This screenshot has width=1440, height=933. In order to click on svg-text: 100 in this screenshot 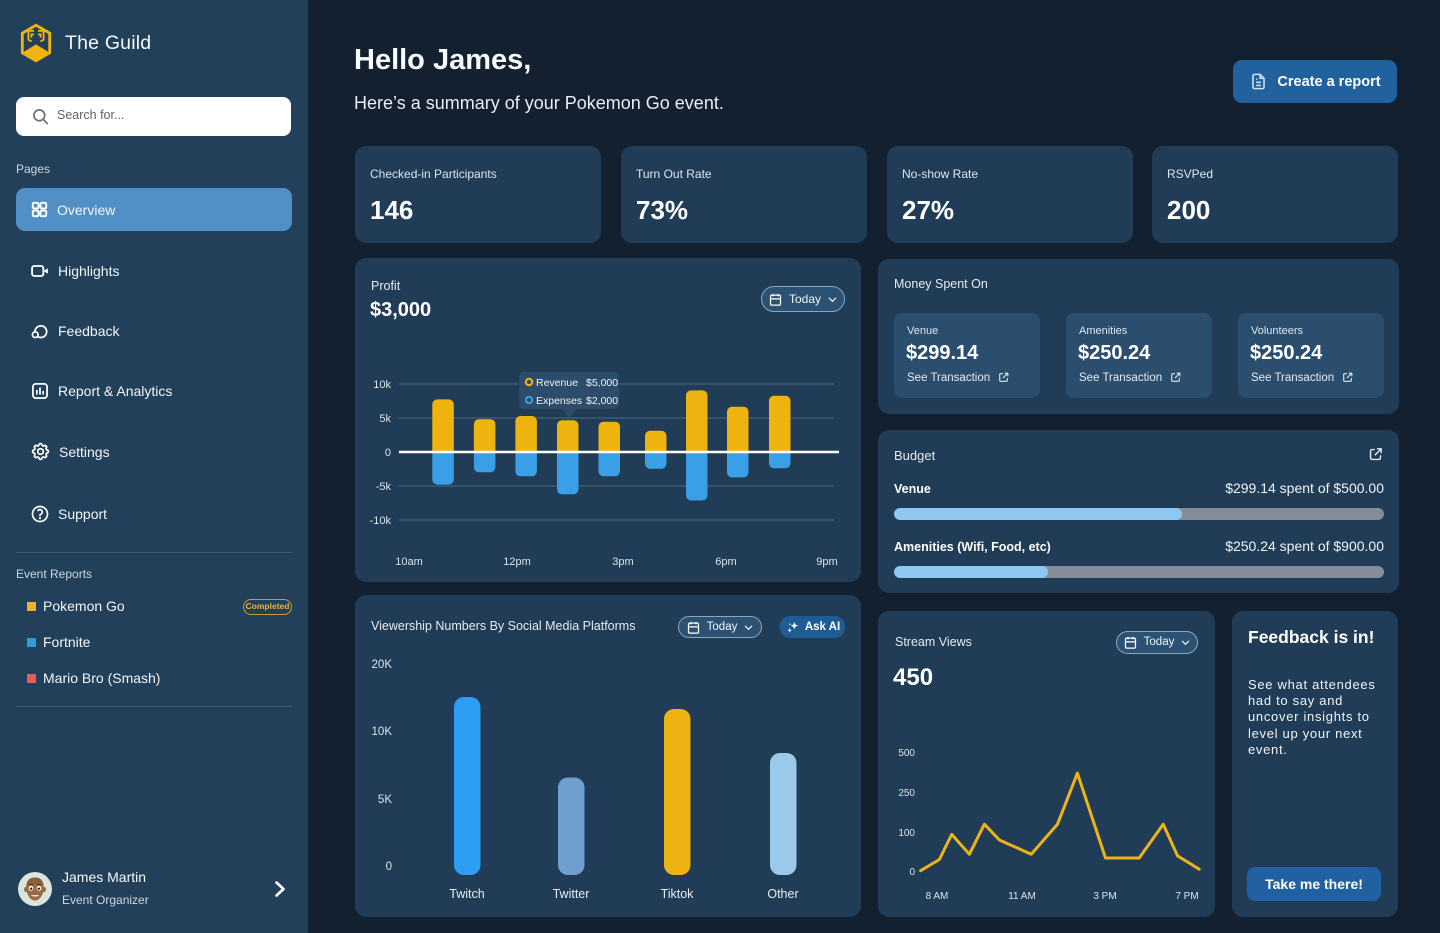, I will do `click(906, 833)`.